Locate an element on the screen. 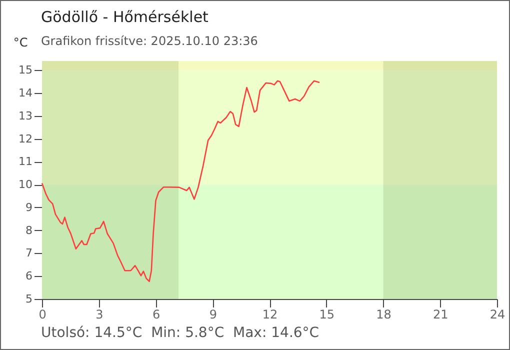  y-tick-label: 5 is located at coordinates (29, 299).